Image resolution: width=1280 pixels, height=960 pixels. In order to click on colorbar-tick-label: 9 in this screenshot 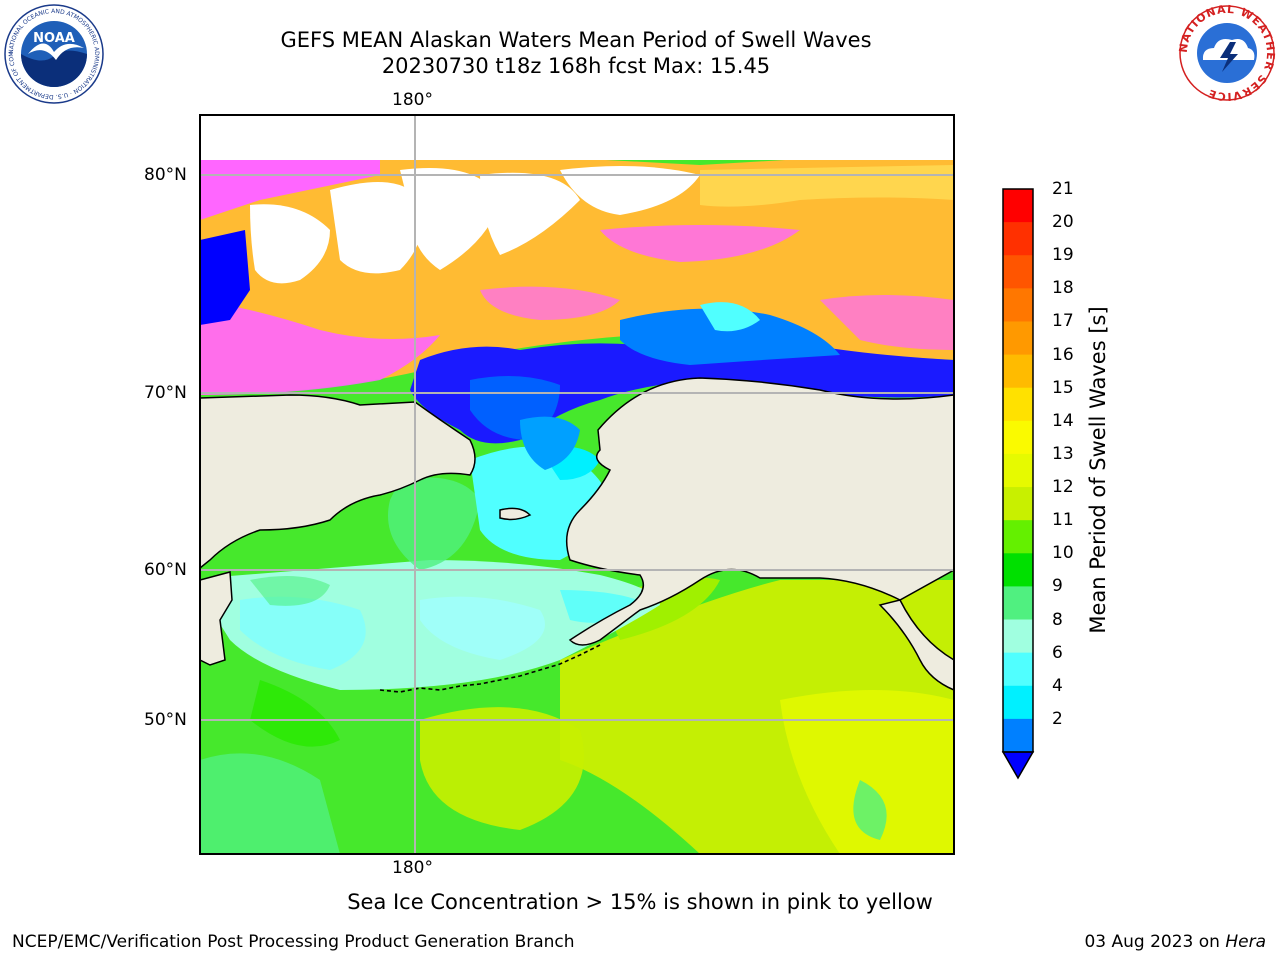, I will do `click(1057, 586)`.